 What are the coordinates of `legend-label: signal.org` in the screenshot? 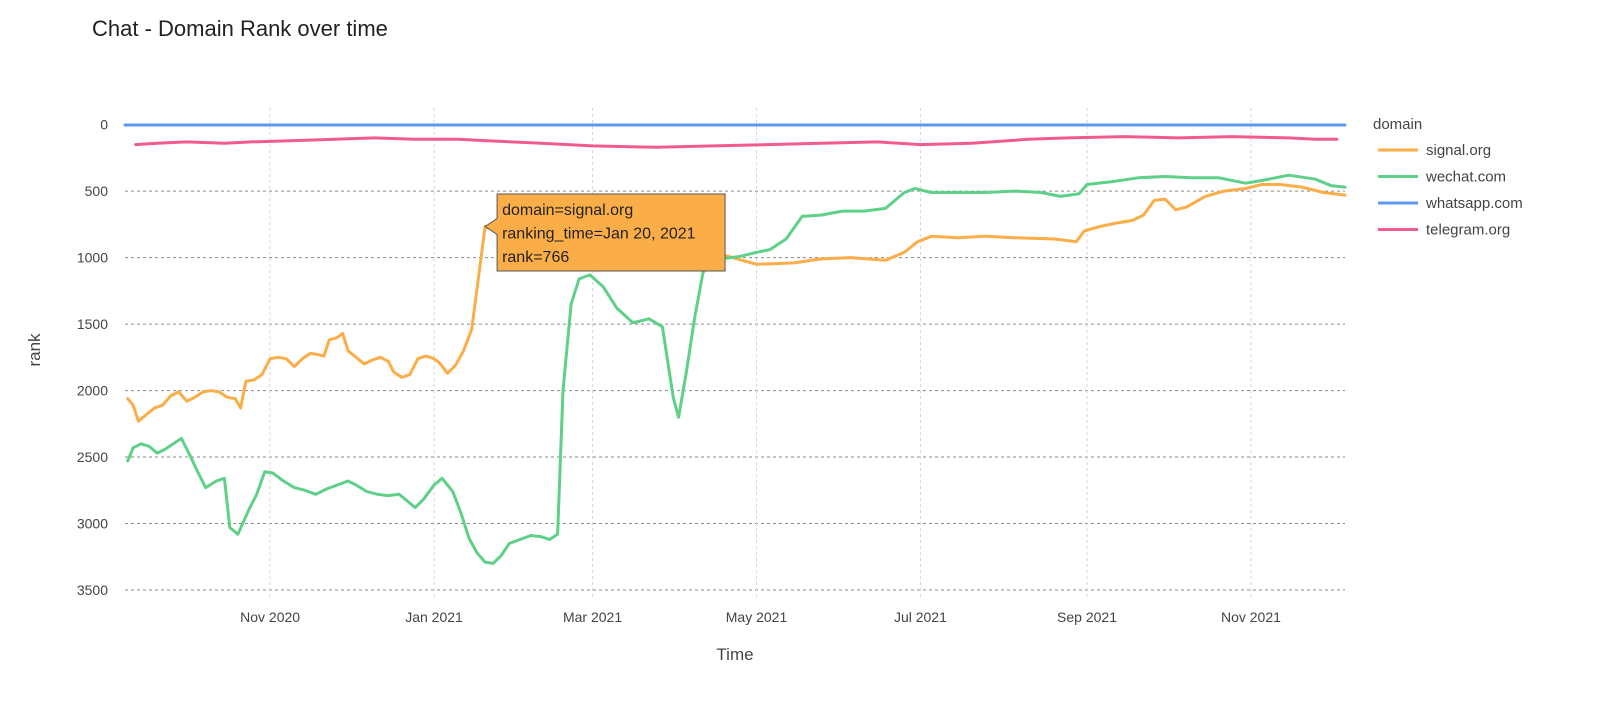 It's located at (1458, 150).